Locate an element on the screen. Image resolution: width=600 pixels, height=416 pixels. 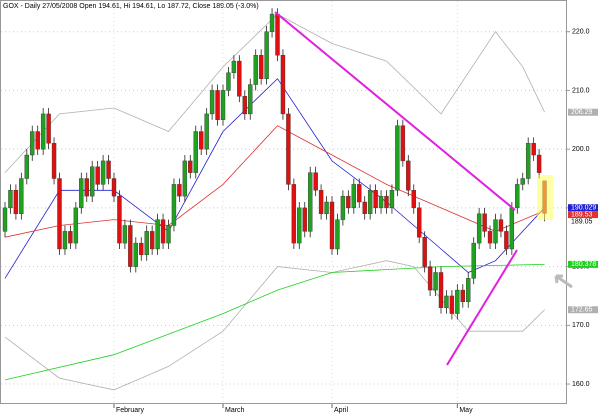
y-tick-label: 160.0 is located at coordinates (581, 384).